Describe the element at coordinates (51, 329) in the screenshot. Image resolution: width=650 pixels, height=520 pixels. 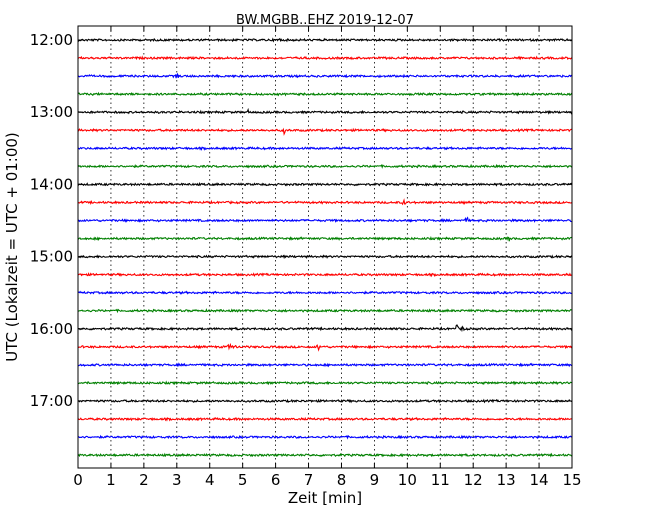
I see `y-tick-label: 16:00` at that location.